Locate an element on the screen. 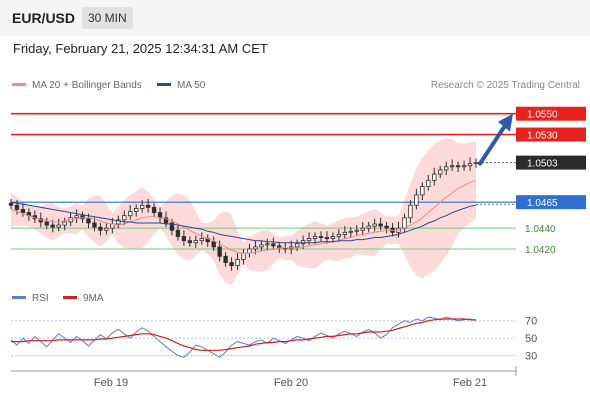 This screenshot has height=400, width=590. ma50-line is located at coordinates (243, 222).